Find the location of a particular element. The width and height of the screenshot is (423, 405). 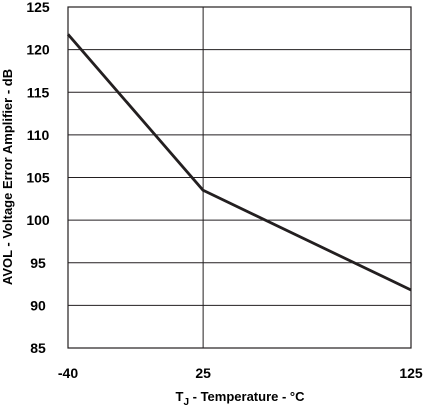

x-axis-title: TJ - Temperature - °C is located at coordinates (241, 397).